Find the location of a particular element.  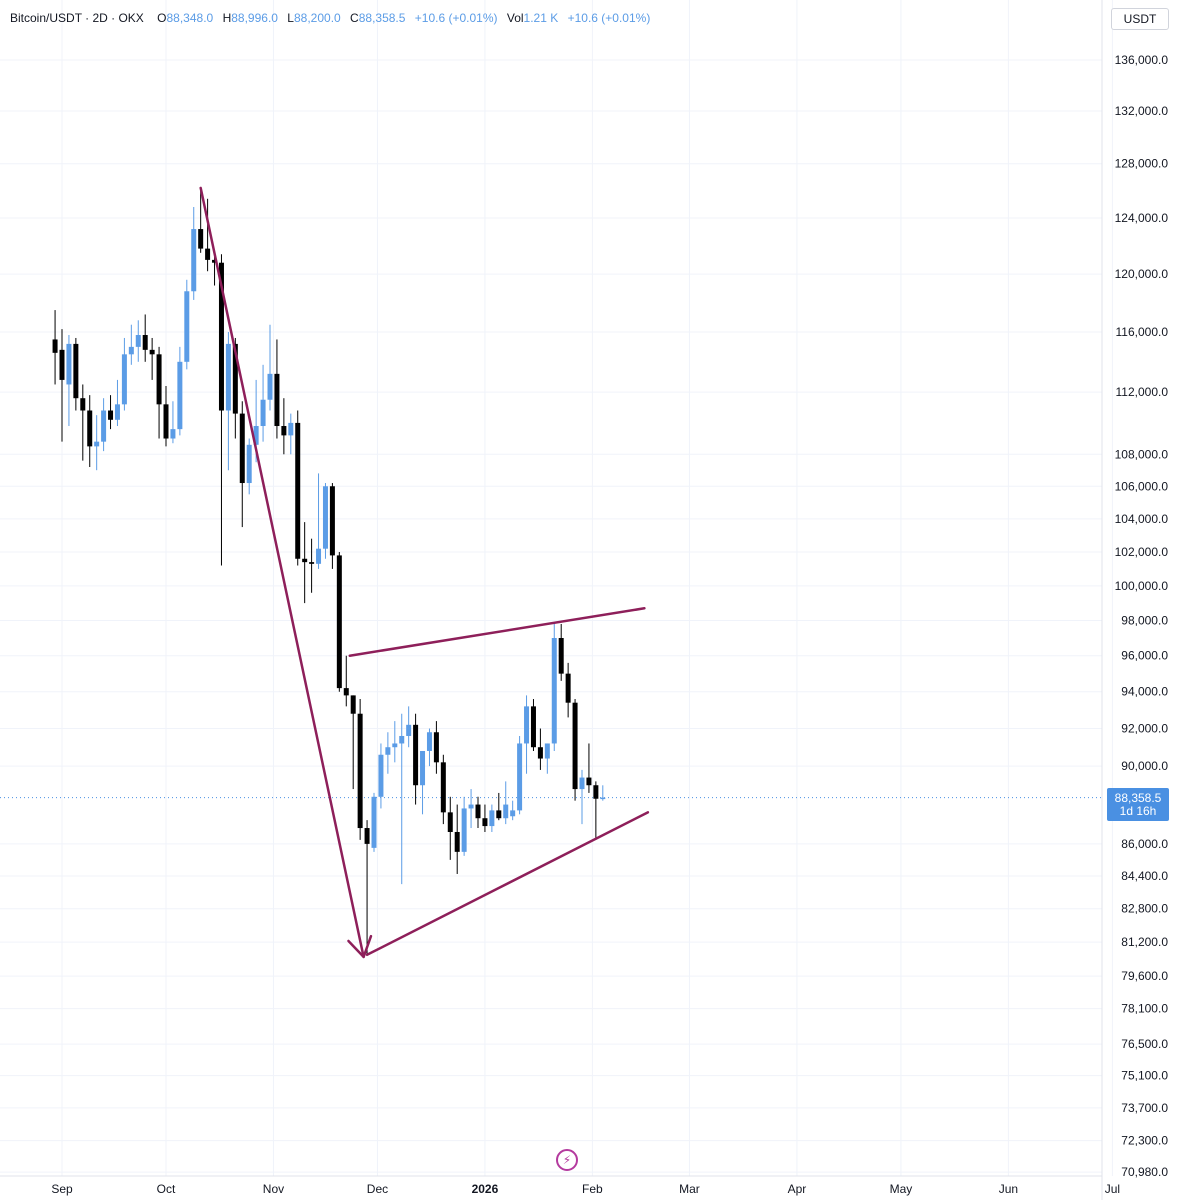

price-tick-label: 116,000.0 is located at coordinates (1142, 332).